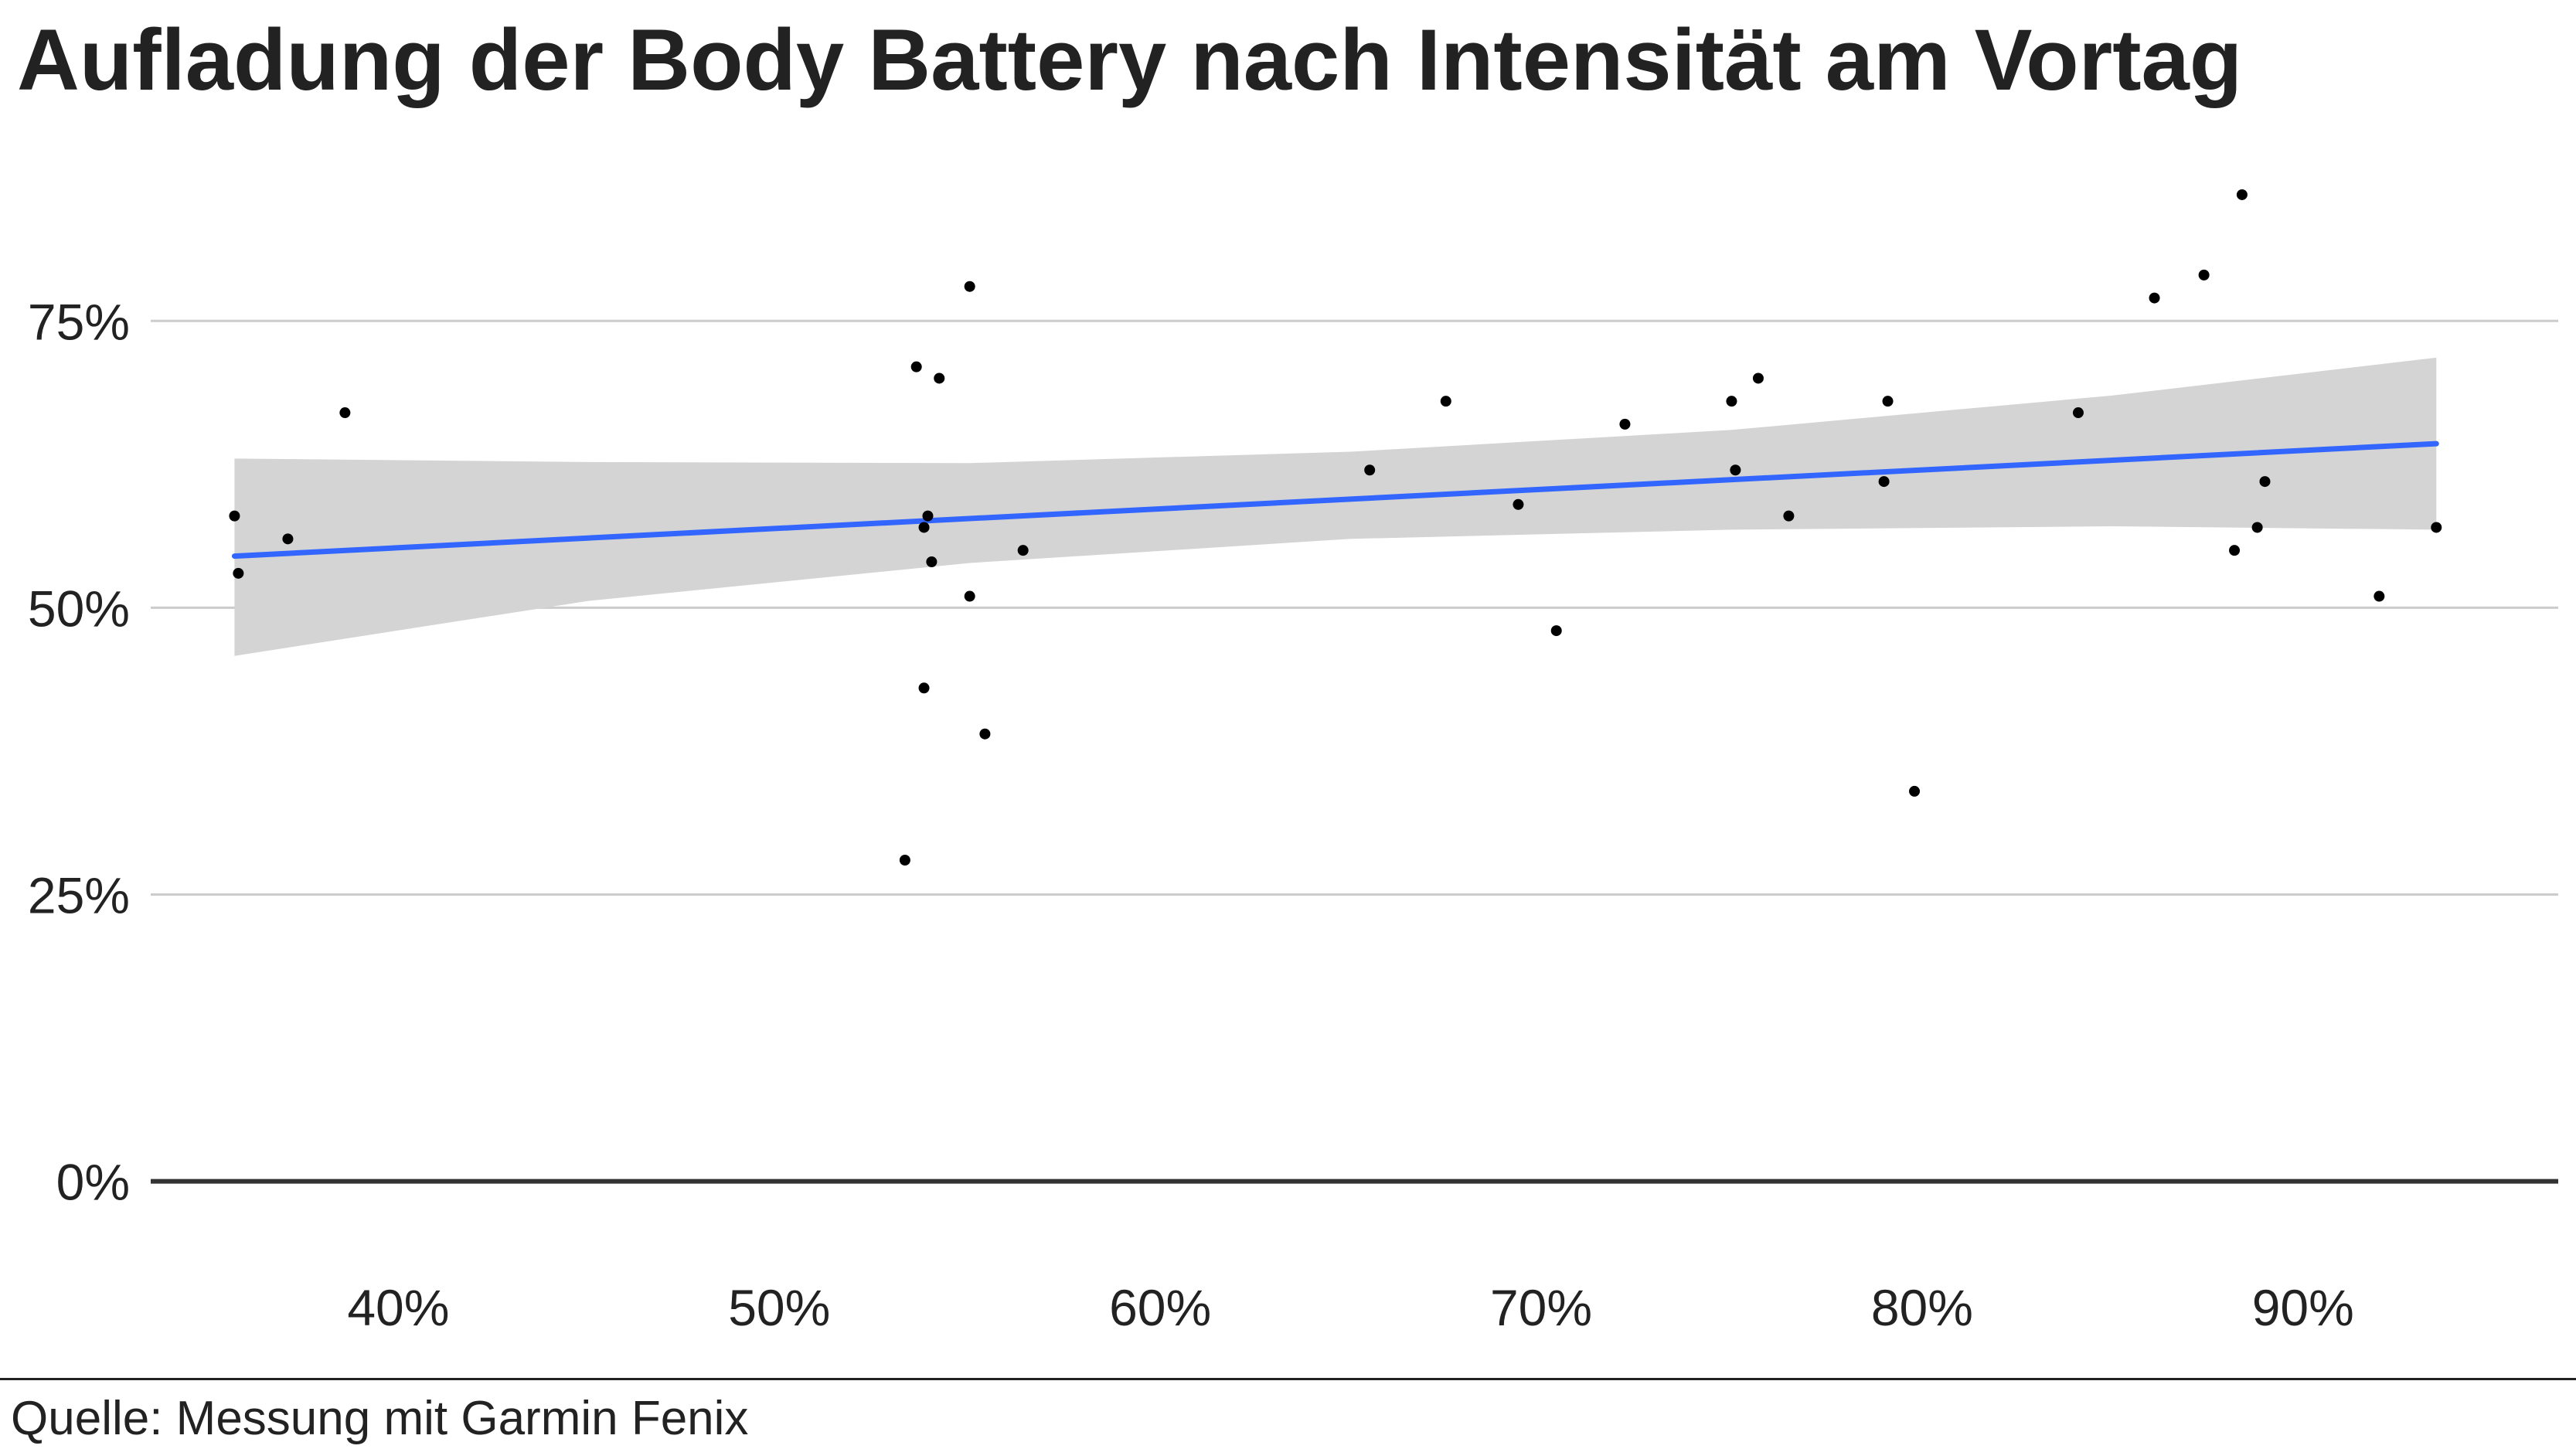 This screenshot has width=2576, height=1449. I want to click on y-tick-label-50: 50%, so click(79, 609).